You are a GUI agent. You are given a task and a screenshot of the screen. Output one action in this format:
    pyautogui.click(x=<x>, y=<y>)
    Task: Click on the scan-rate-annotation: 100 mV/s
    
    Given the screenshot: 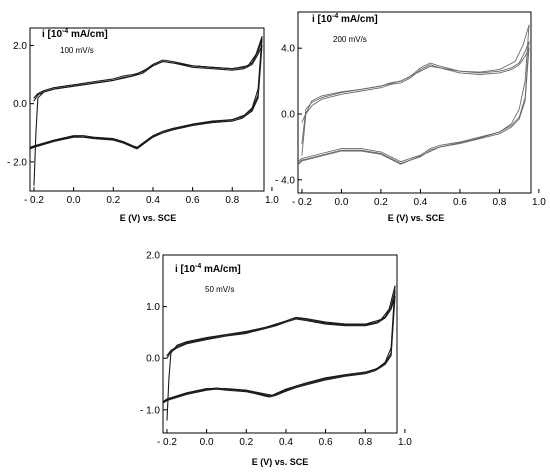 What is the action you would take?
    pyautogui.click(x=77, y=50)
    